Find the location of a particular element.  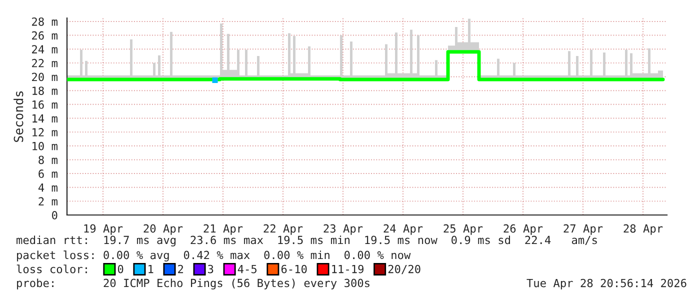

x-tick-label: 26 Apr is located at coordinates (523, 229).